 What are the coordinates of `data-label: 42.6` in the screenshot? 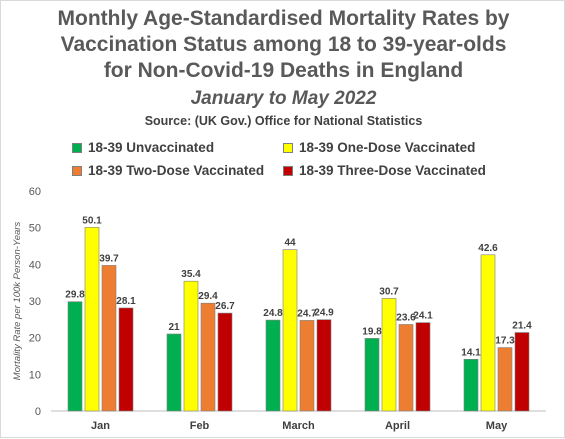 It's located at (488, 248).